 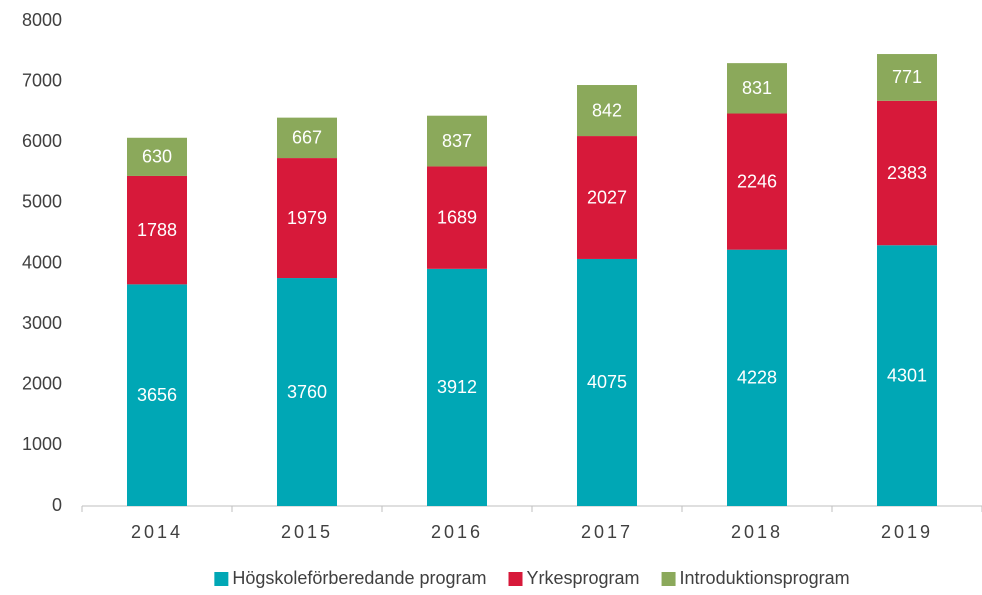 What do you see at coordinates (42, 444) in the screenshot?
I see `y-tick-label: 1000` at bounding box center [42, 444].